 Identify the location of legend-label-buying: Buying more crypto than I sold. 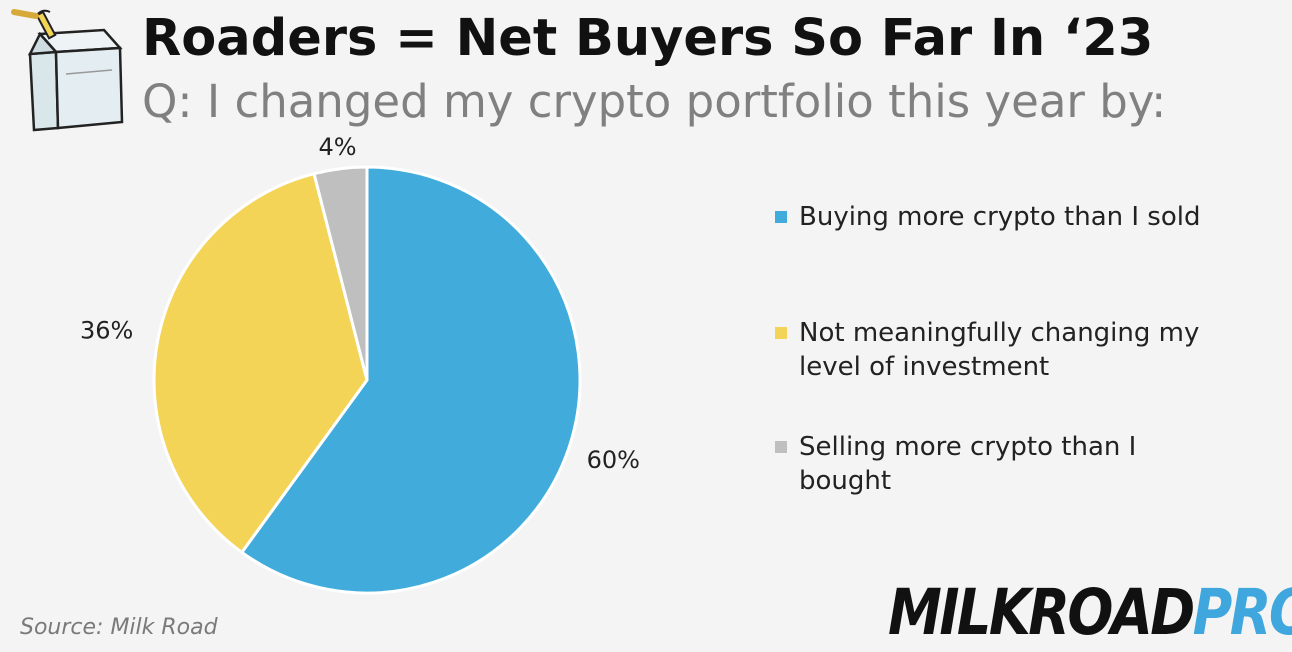
(1000, 217).